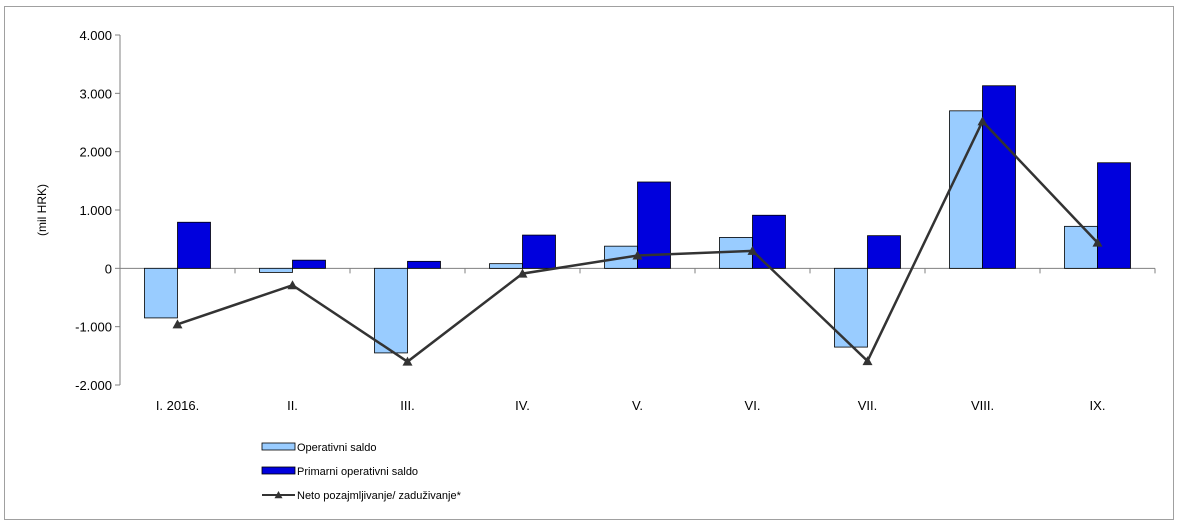 The height and width of the screenshot is (524, 1179). What do you see at coordinates (637, 405) in the screenshot?
I see `x-tick-label: V.` at bounding box center [637, 405].